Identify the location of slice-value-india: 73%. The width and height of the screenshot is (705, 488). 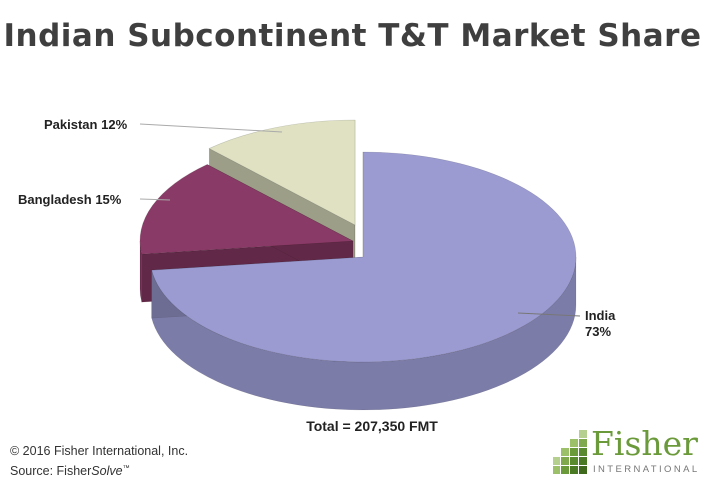
(598, 331).